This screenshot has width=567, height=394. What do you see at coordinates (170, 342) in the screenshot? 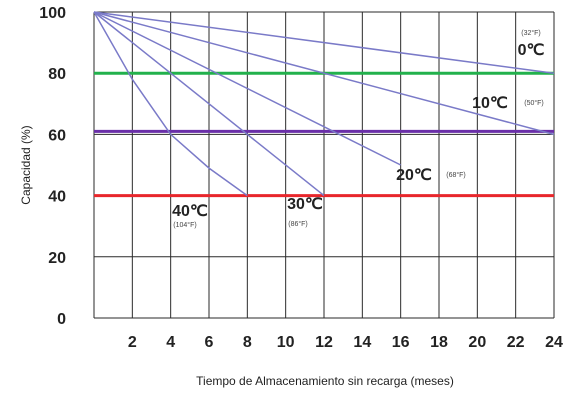
I see `x-tick-label: 4` at bounding box center [170, 342].